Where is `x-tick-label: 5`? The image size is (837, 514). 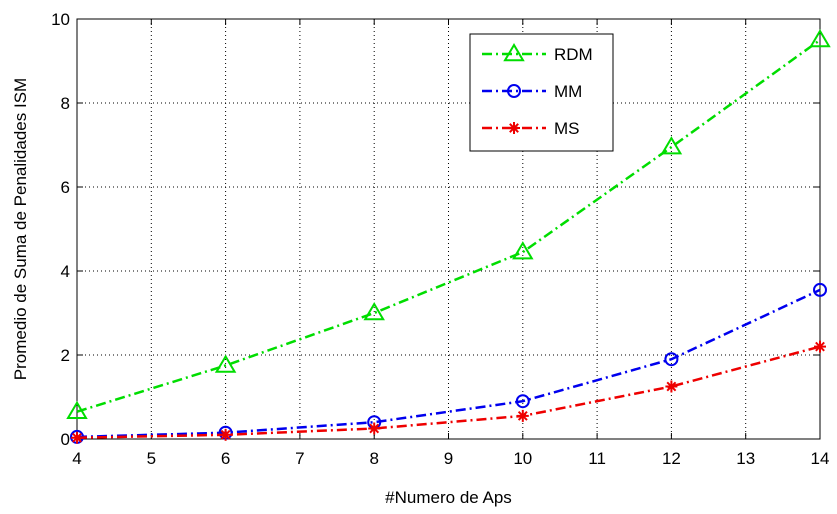 x-tick-label: 5 is located at coordinates (151, 458).